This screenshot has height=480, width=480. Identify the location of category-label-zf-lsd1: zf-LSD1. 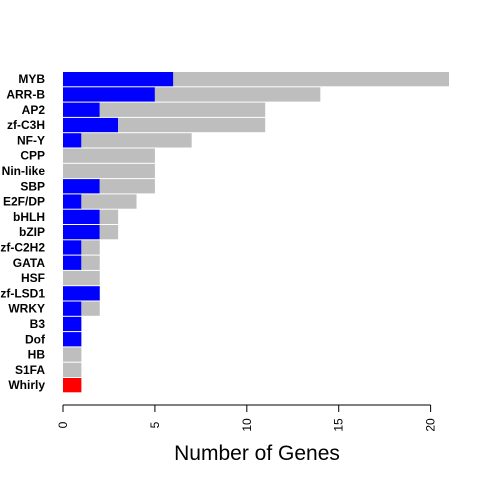
(22, 293).